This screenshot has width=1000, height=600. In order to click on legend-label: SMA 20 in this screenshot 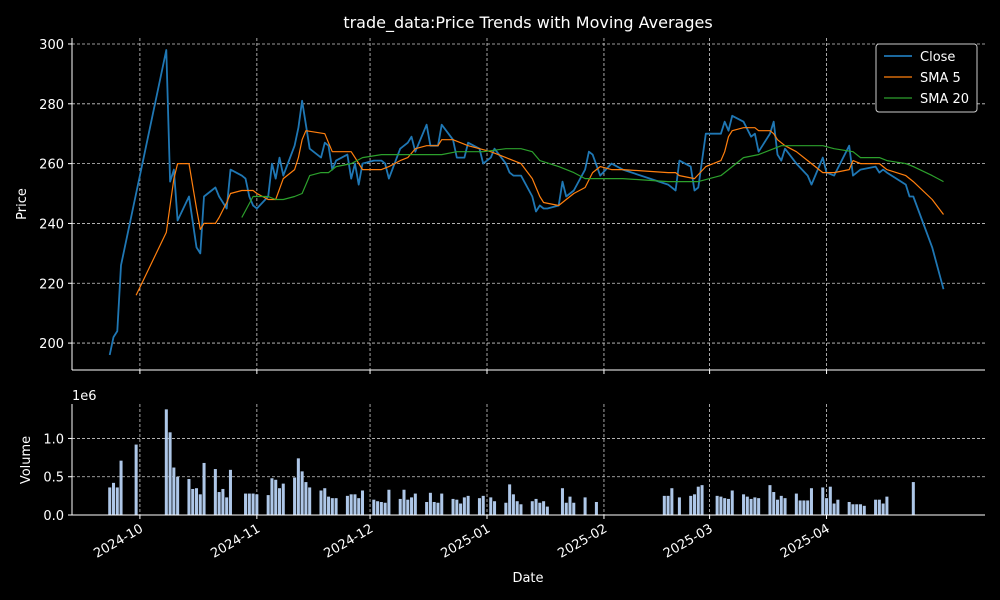, I will do `click(944, 99)`.